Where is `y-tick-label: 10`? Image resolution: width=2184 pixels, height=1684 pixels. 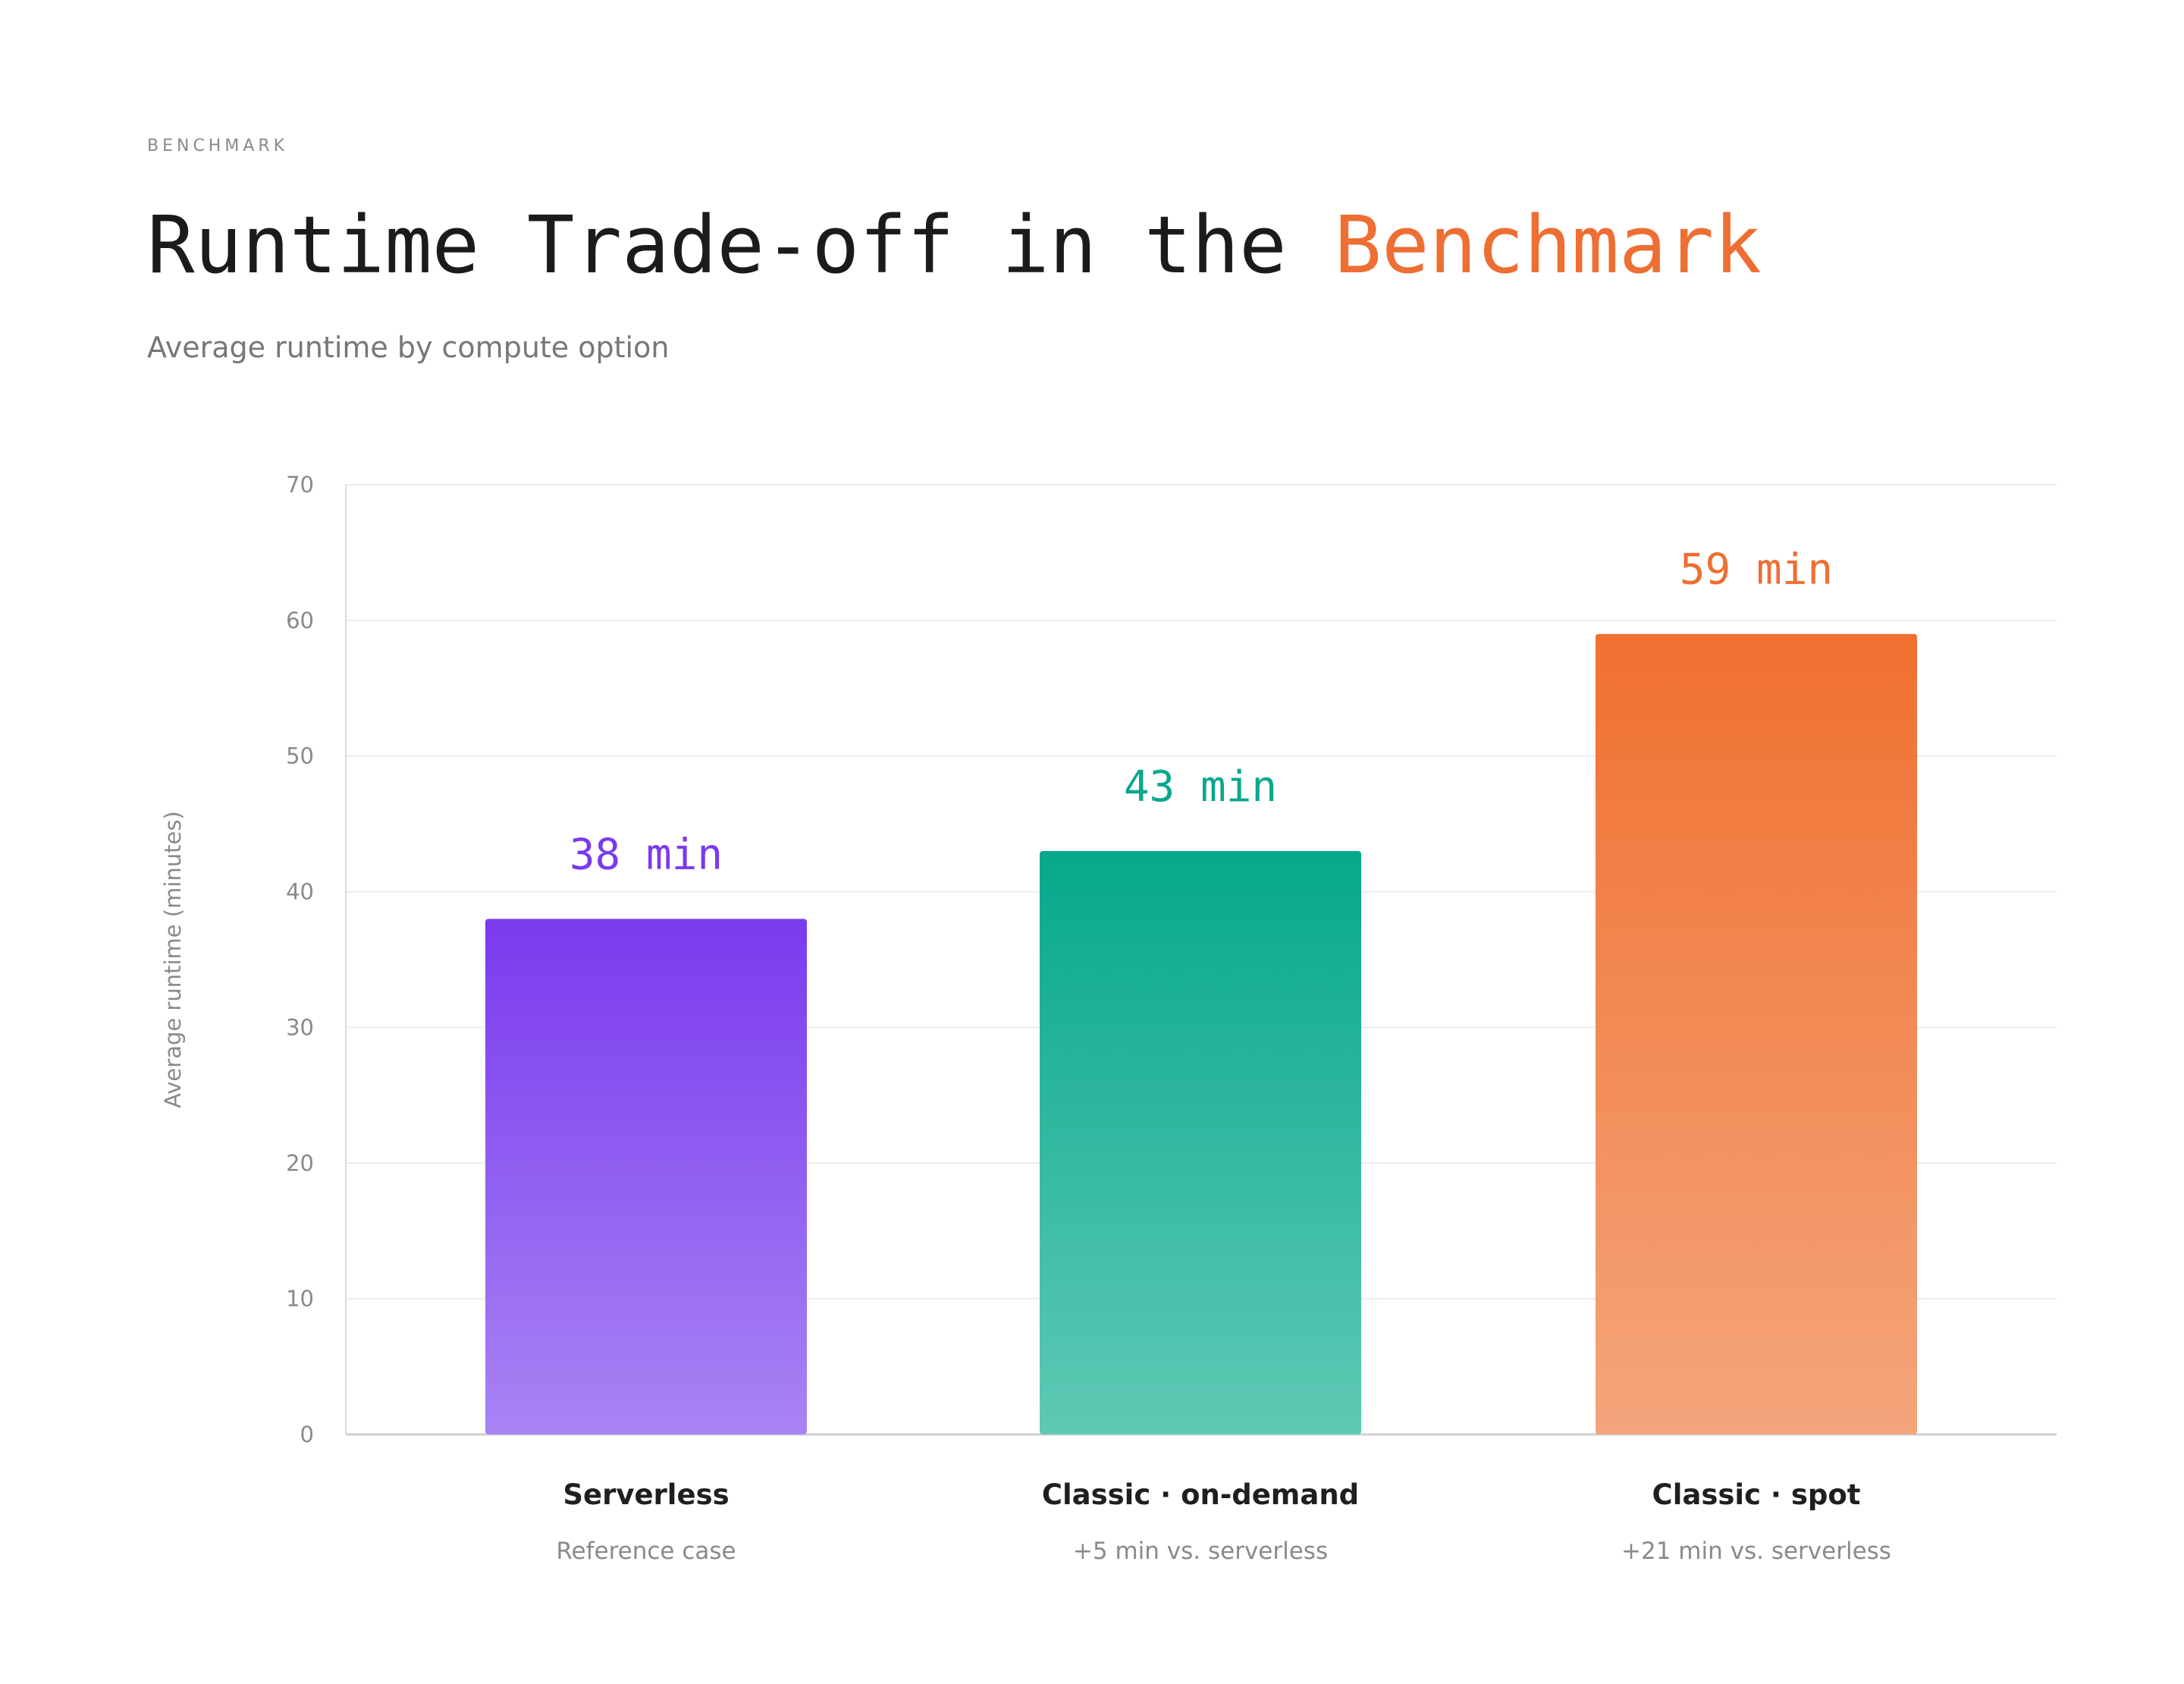 y-tick-label: 10 is located at coordinates (300, 1299).